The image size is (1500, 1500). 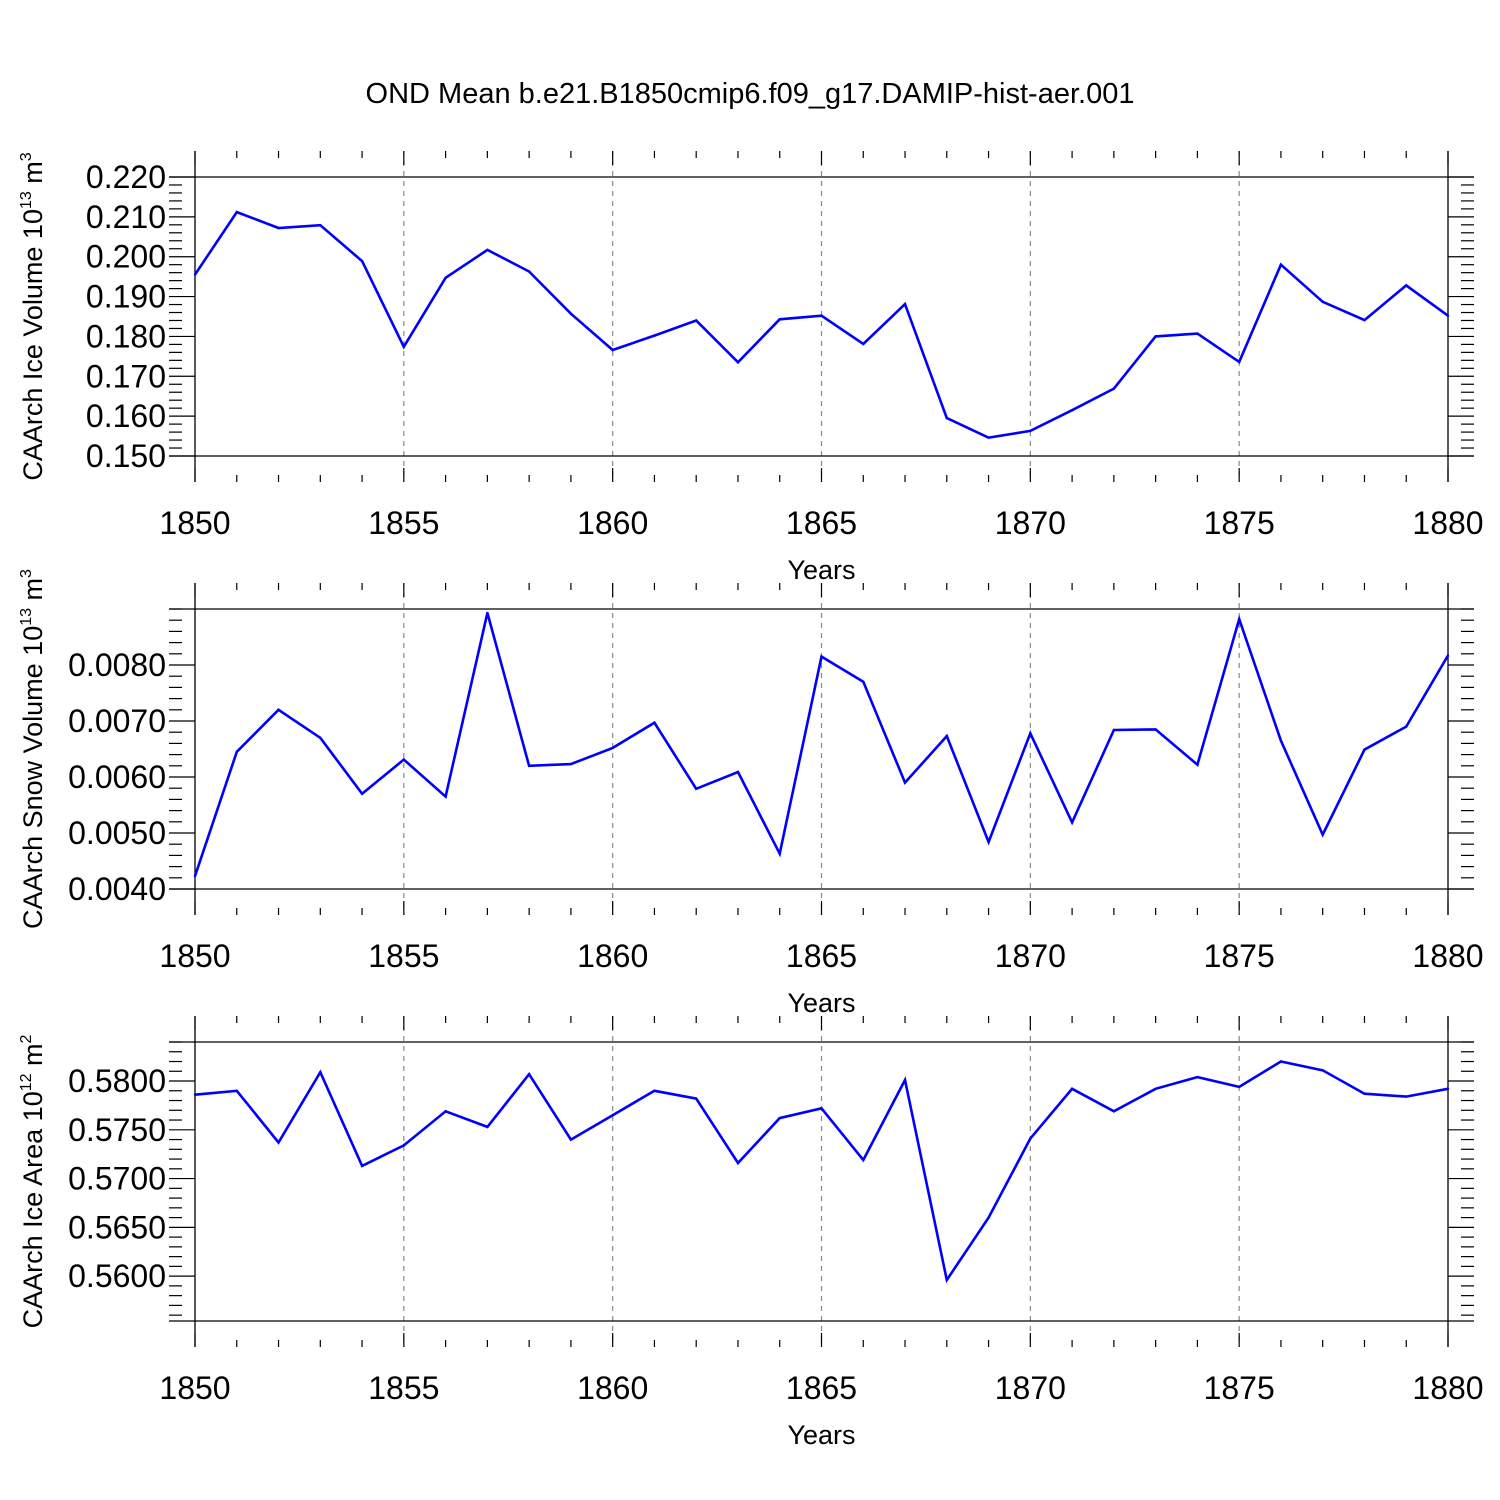 What do you see at coordinates (33, 316) in the screenshot?
I see `y-axis-label: CAArch Ice Volume 1013 m3` at bounding box center [33, 316].